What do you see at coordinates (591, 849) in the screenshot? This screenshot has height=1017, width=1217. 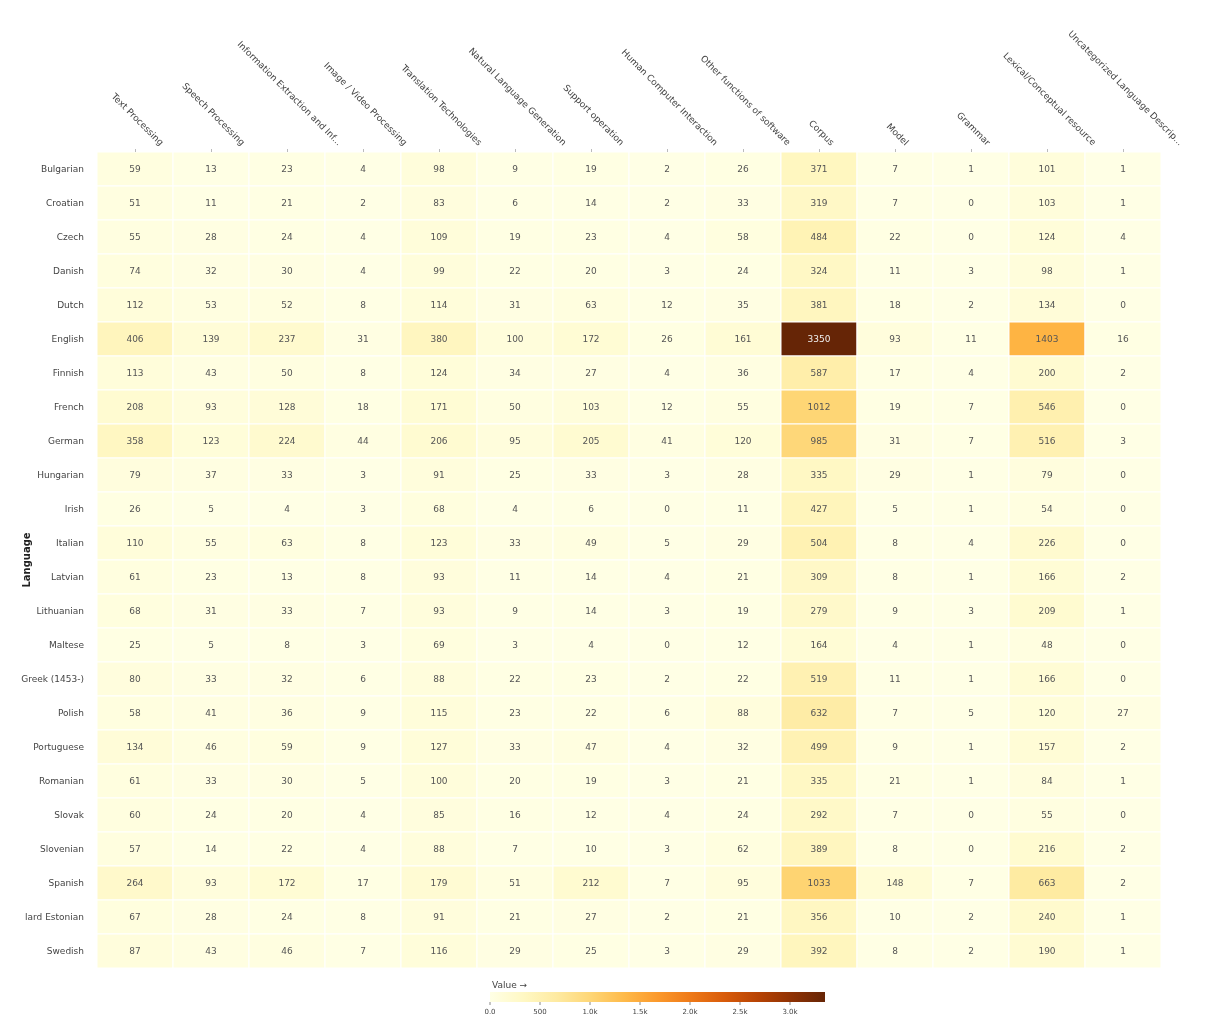 I see `data-label: 10` at bounding box center [591, 849].